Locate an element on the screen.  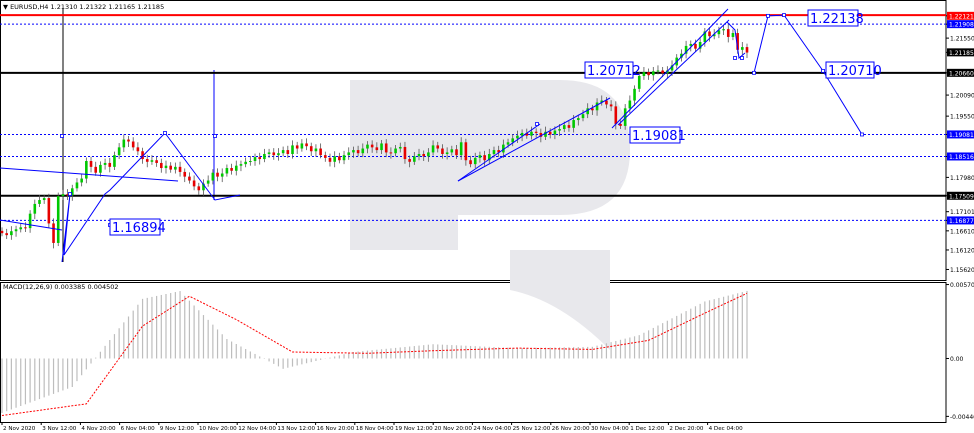
price-tag-label: 1.21908 is located at coordinates (961, 25).